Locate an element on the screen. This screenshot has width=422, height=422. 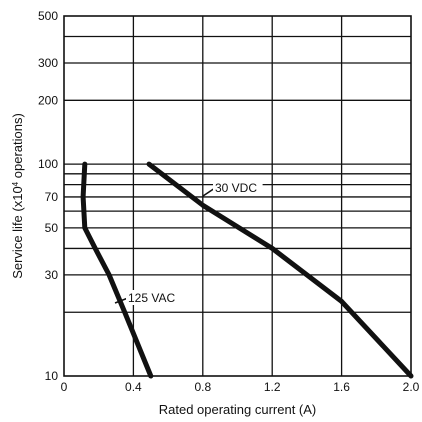
y-axis-title-suffix: operations) is located at coordinates (17, 147).